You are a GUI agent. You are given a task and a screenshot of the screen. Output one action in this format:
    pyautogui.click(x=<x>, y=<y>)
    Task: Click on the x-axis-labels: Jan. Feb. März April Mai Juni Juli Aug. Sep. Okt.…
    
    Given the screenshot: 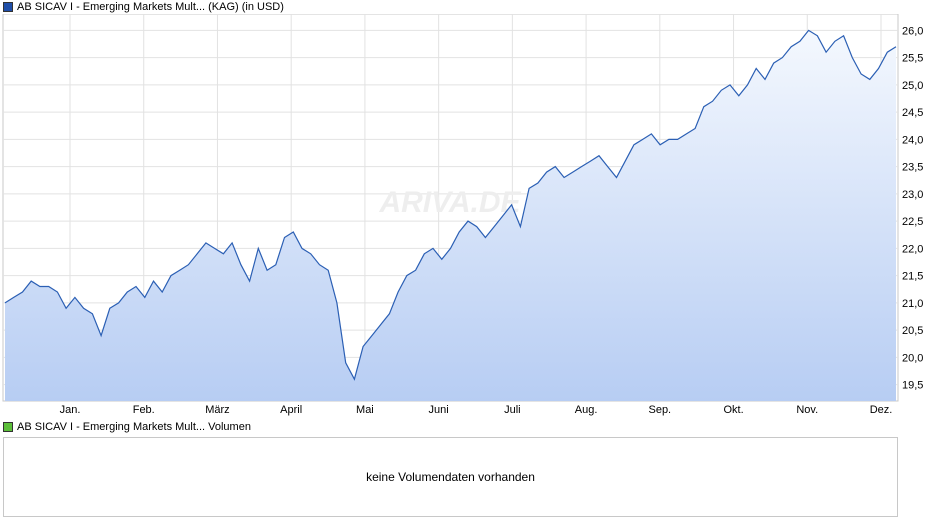 What is the action you would take?
    pyautogui.click(x=476, y=410)
    